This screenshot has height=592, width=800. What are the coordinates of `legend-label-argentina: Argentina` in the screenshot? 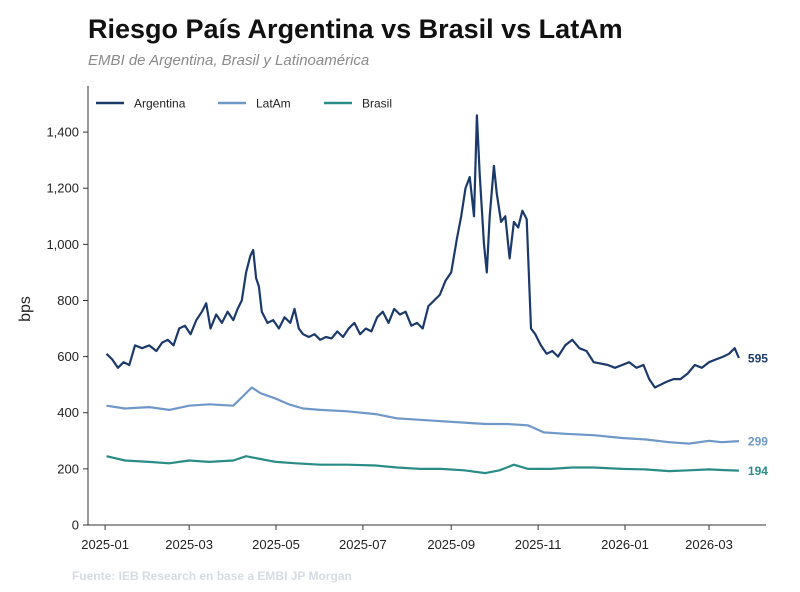 It's located at (160, 104).